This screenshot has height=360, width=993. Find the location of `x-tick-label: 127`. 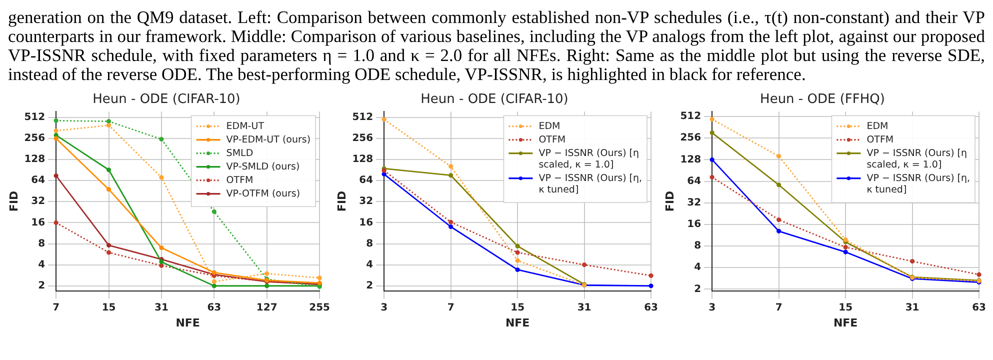

x-tick-label: 127 is located at coordinates (267, 308).